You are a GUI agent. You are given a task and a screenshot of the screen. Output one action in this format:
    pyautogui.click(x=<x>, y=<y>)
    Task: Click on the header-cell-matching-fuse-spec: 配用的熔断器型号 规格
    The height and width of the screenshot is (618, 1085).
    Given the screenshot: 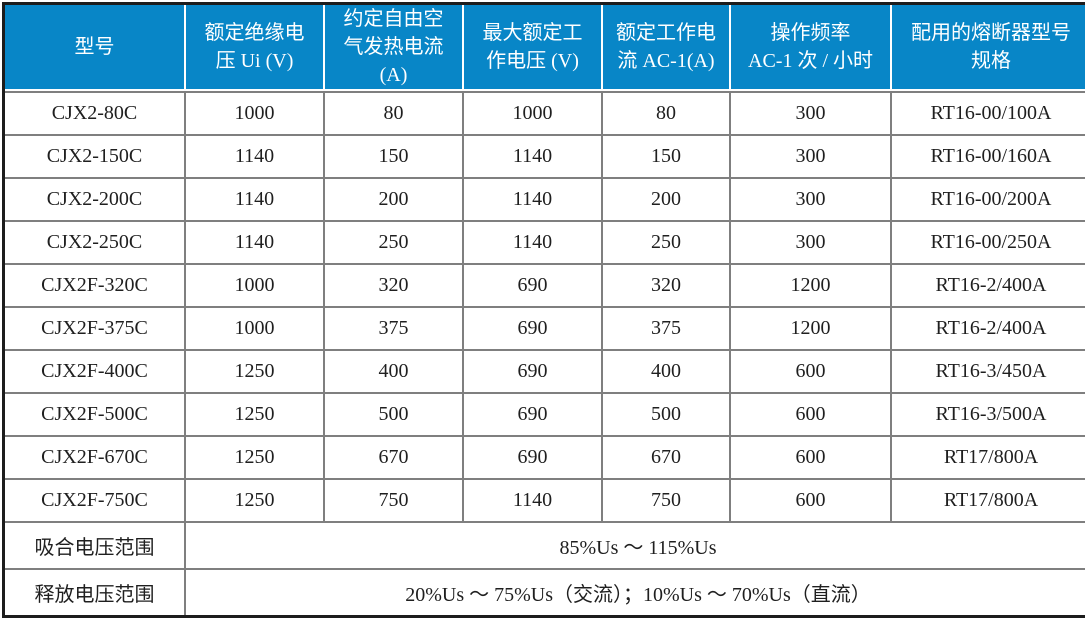 What is the action you would take?
    pyautogui.click(x=987, y=48)
    